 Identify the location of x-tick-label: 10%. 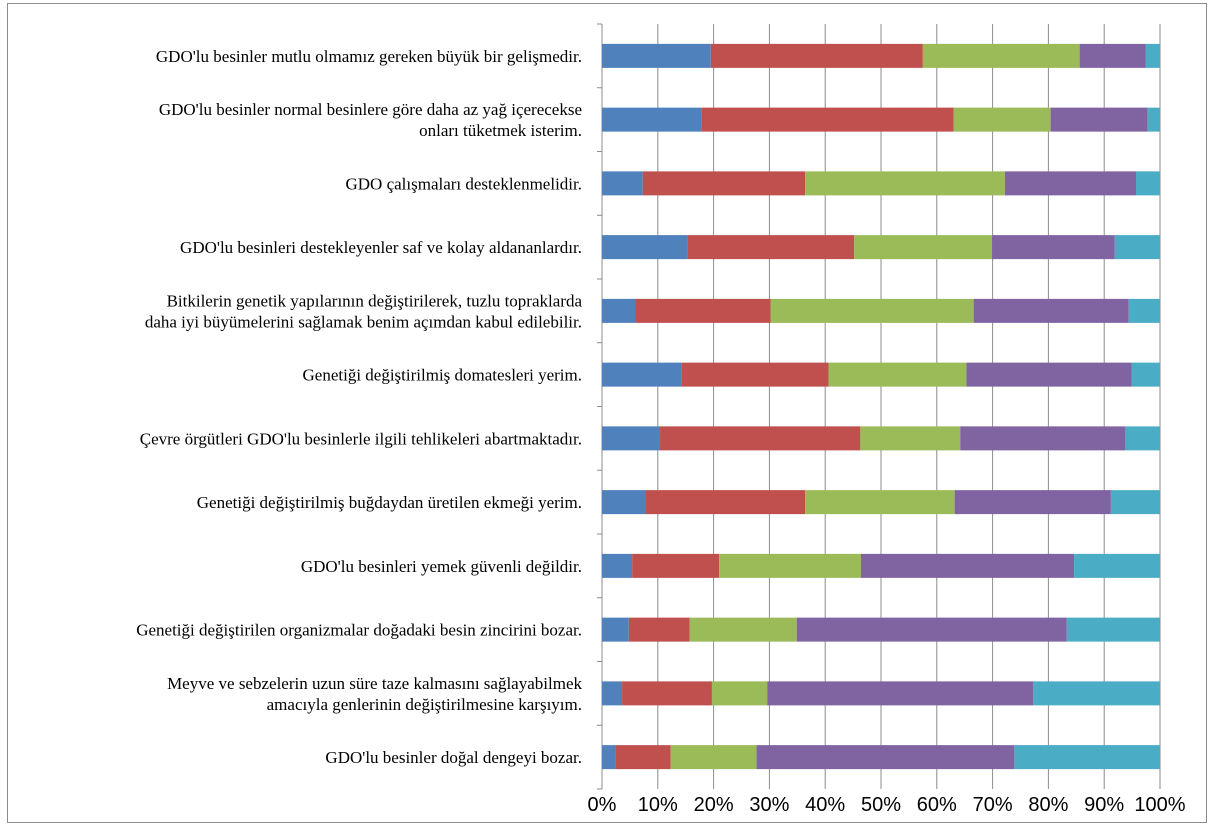
(658, 805).